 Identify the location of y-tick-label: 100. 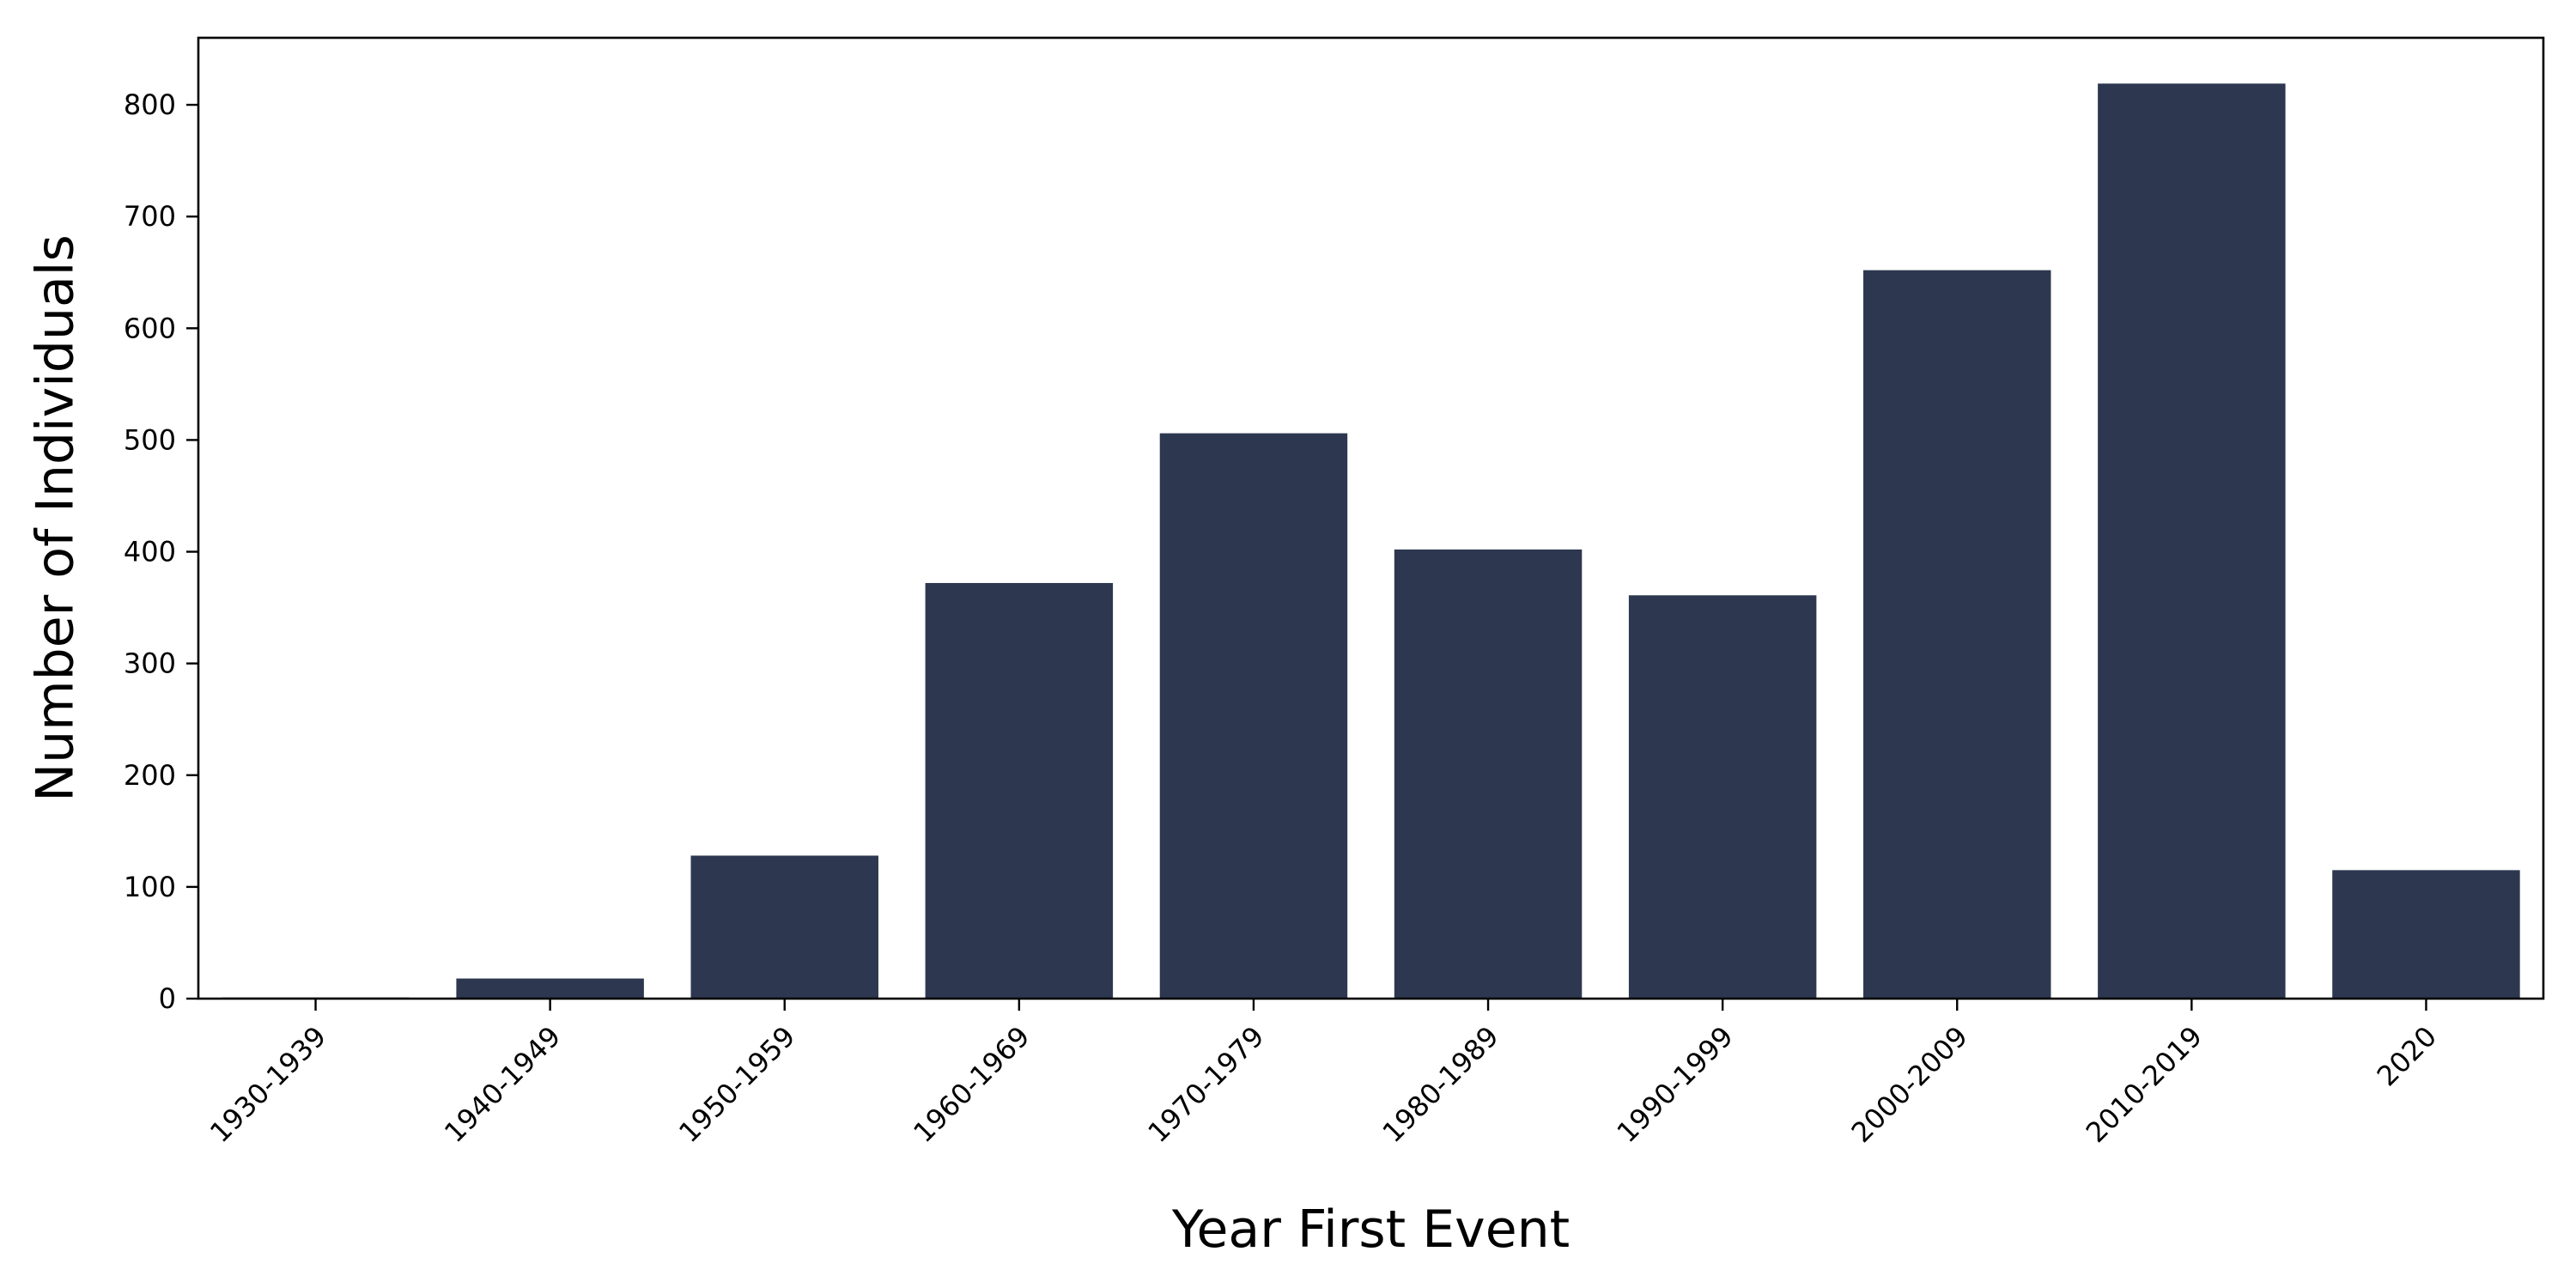
(150, 887).